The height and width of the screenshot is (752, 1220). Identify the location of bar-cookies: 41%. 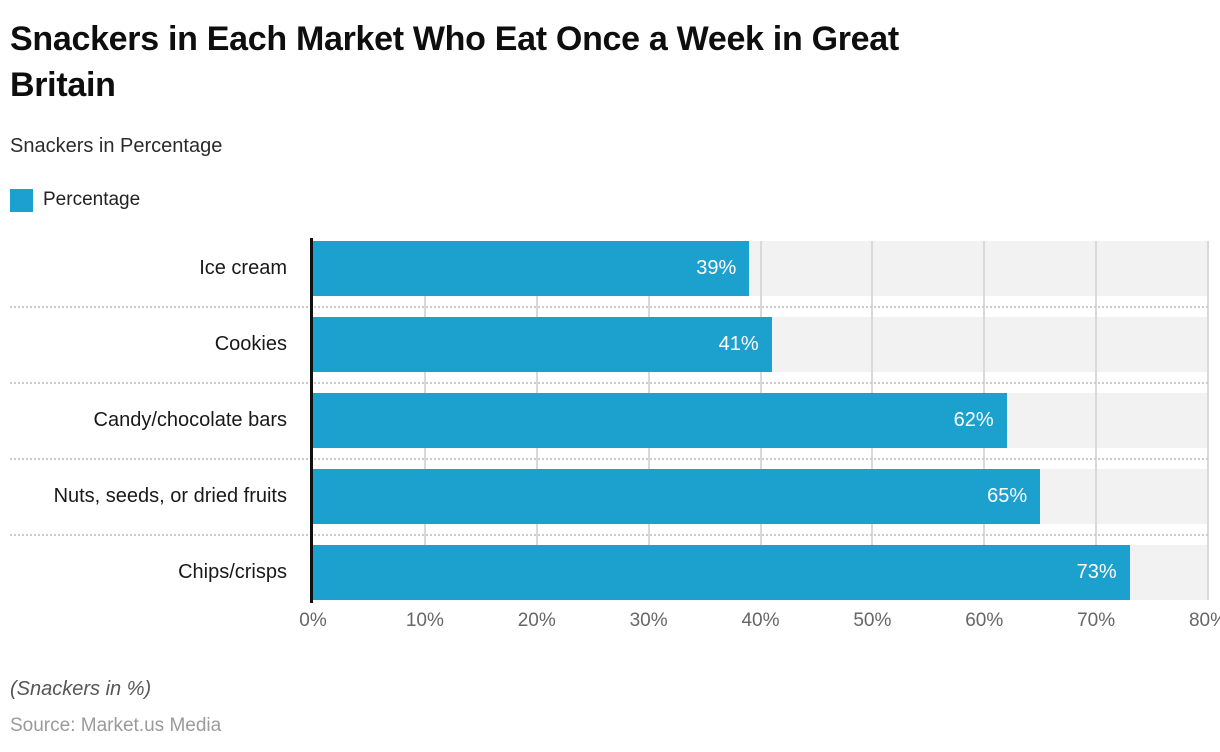
(542, 344).